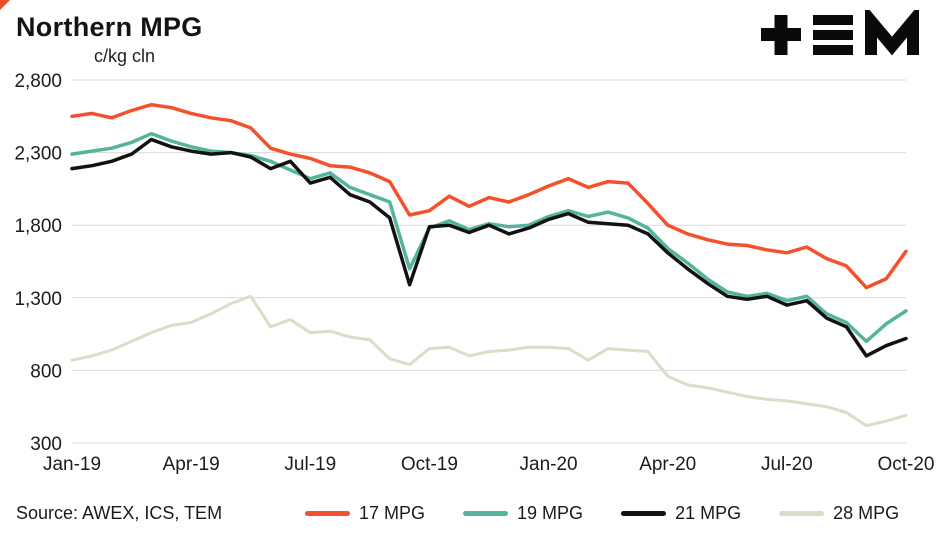 The height and width of the screenshot is (537, 939). Describe the element at coordinates (866, 512) in the screenshot. I see `legend-label-28mpg: 28 MPG` at that location.